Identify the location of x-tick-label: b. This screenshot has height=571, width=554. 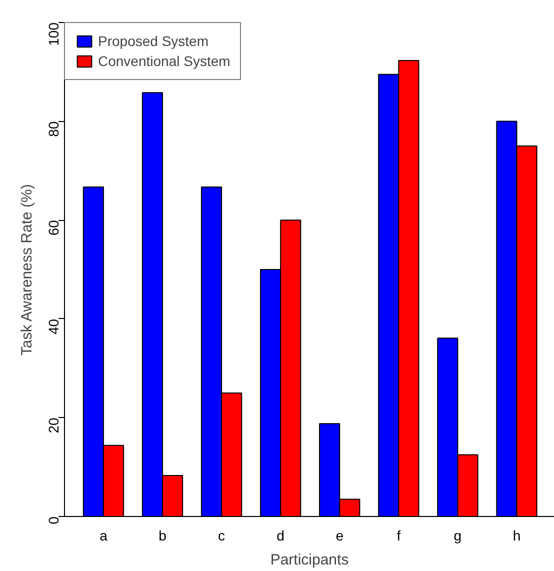
(162, 536).